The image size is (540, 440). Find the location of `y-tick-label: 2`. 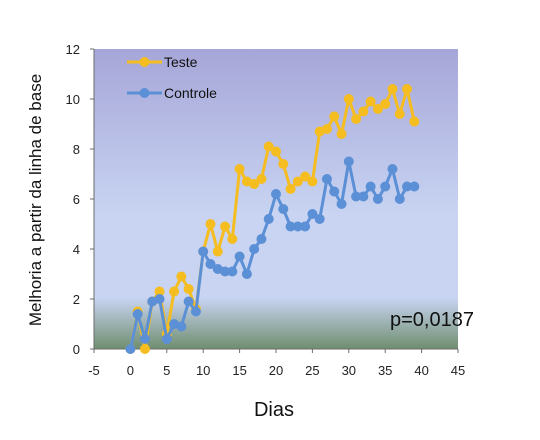

y-tick-label: 2 is located at coordinates (76, 299).